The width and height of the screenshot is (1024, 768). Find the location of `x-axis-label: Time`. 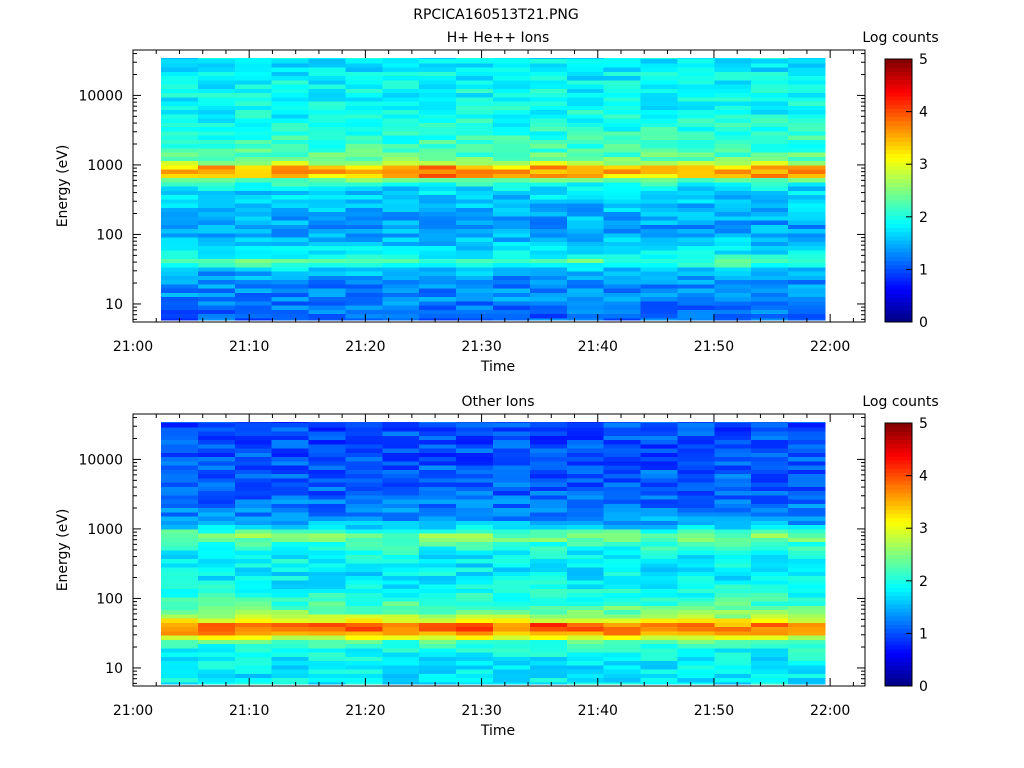

x-axis-label: Time is located at coordinates (497, 367).